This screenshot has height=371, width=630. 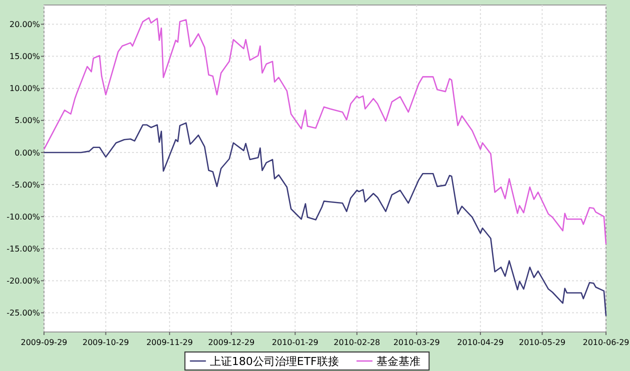 What do you see at coordinates (23, 281) in the screenshot?
I see `y-tick-label: -20.00%` at bounding box center [23, 281].